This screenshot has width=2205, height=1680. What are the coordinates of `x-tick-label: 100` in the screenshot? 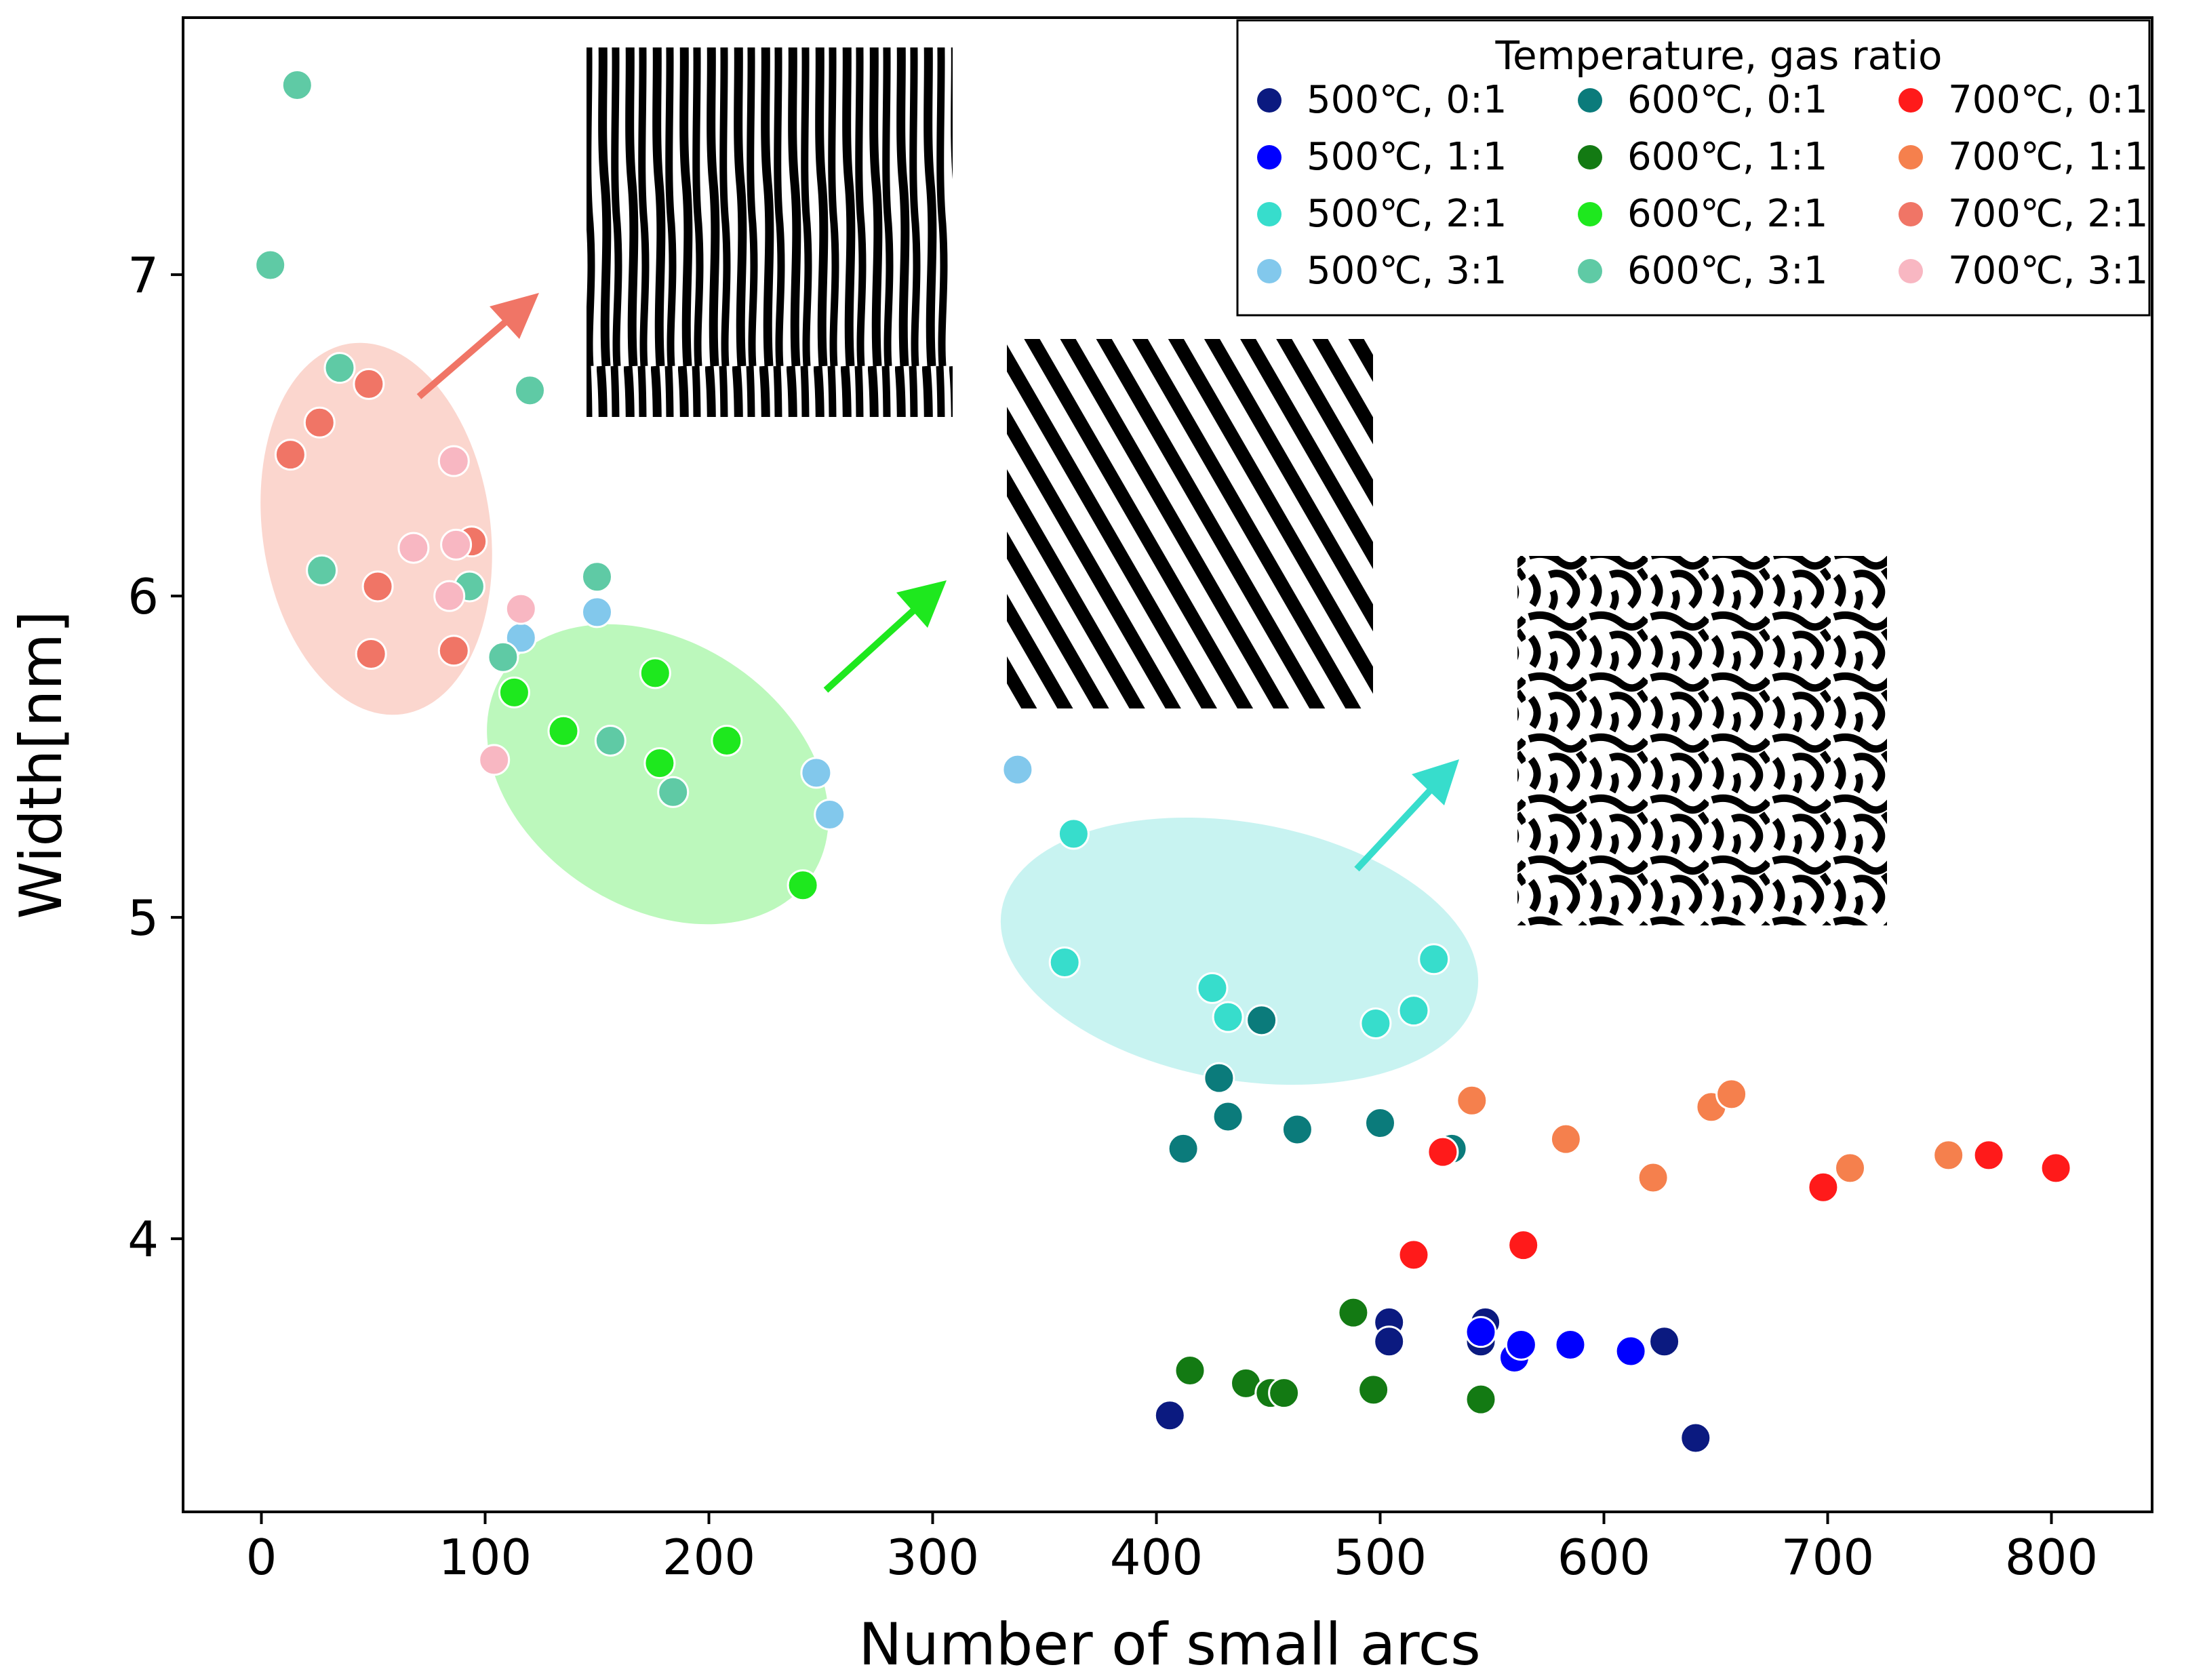 It's located at (485, 1557).